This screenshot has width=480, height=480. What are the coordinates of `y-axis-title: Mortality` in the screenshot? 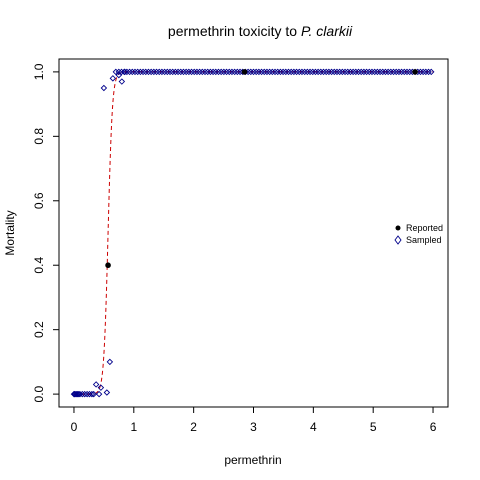 It's located at (10, 232).